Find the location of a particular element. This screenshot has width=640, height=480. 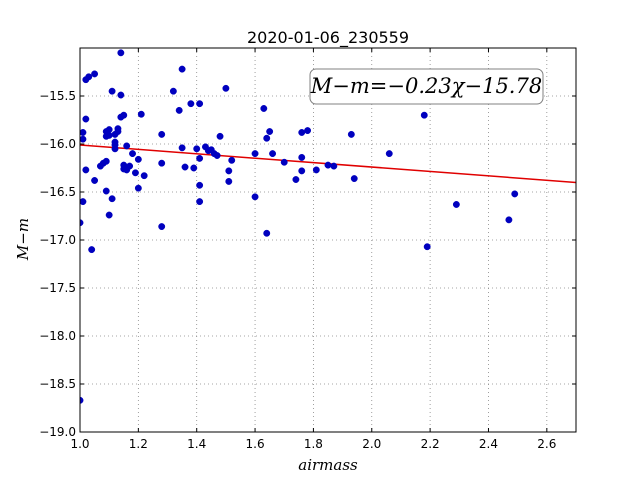

x-tick-label: 2.0 is located at coordinates (371, 444).